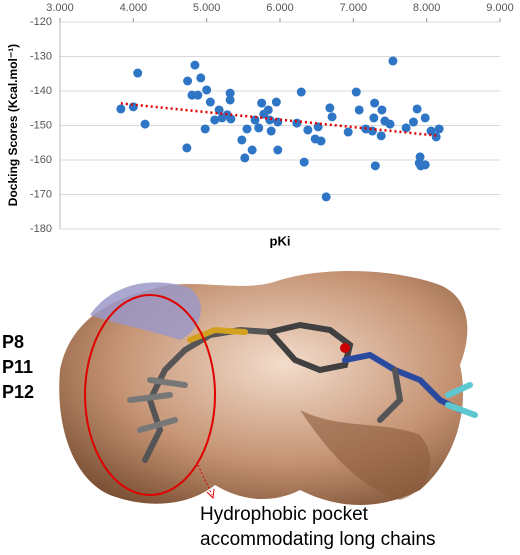 The height and width of the screenshot is (555, 520). I want to click on y-axis-label: Docking Scores (Kcal.mol⁻¹), so click(13, 125).